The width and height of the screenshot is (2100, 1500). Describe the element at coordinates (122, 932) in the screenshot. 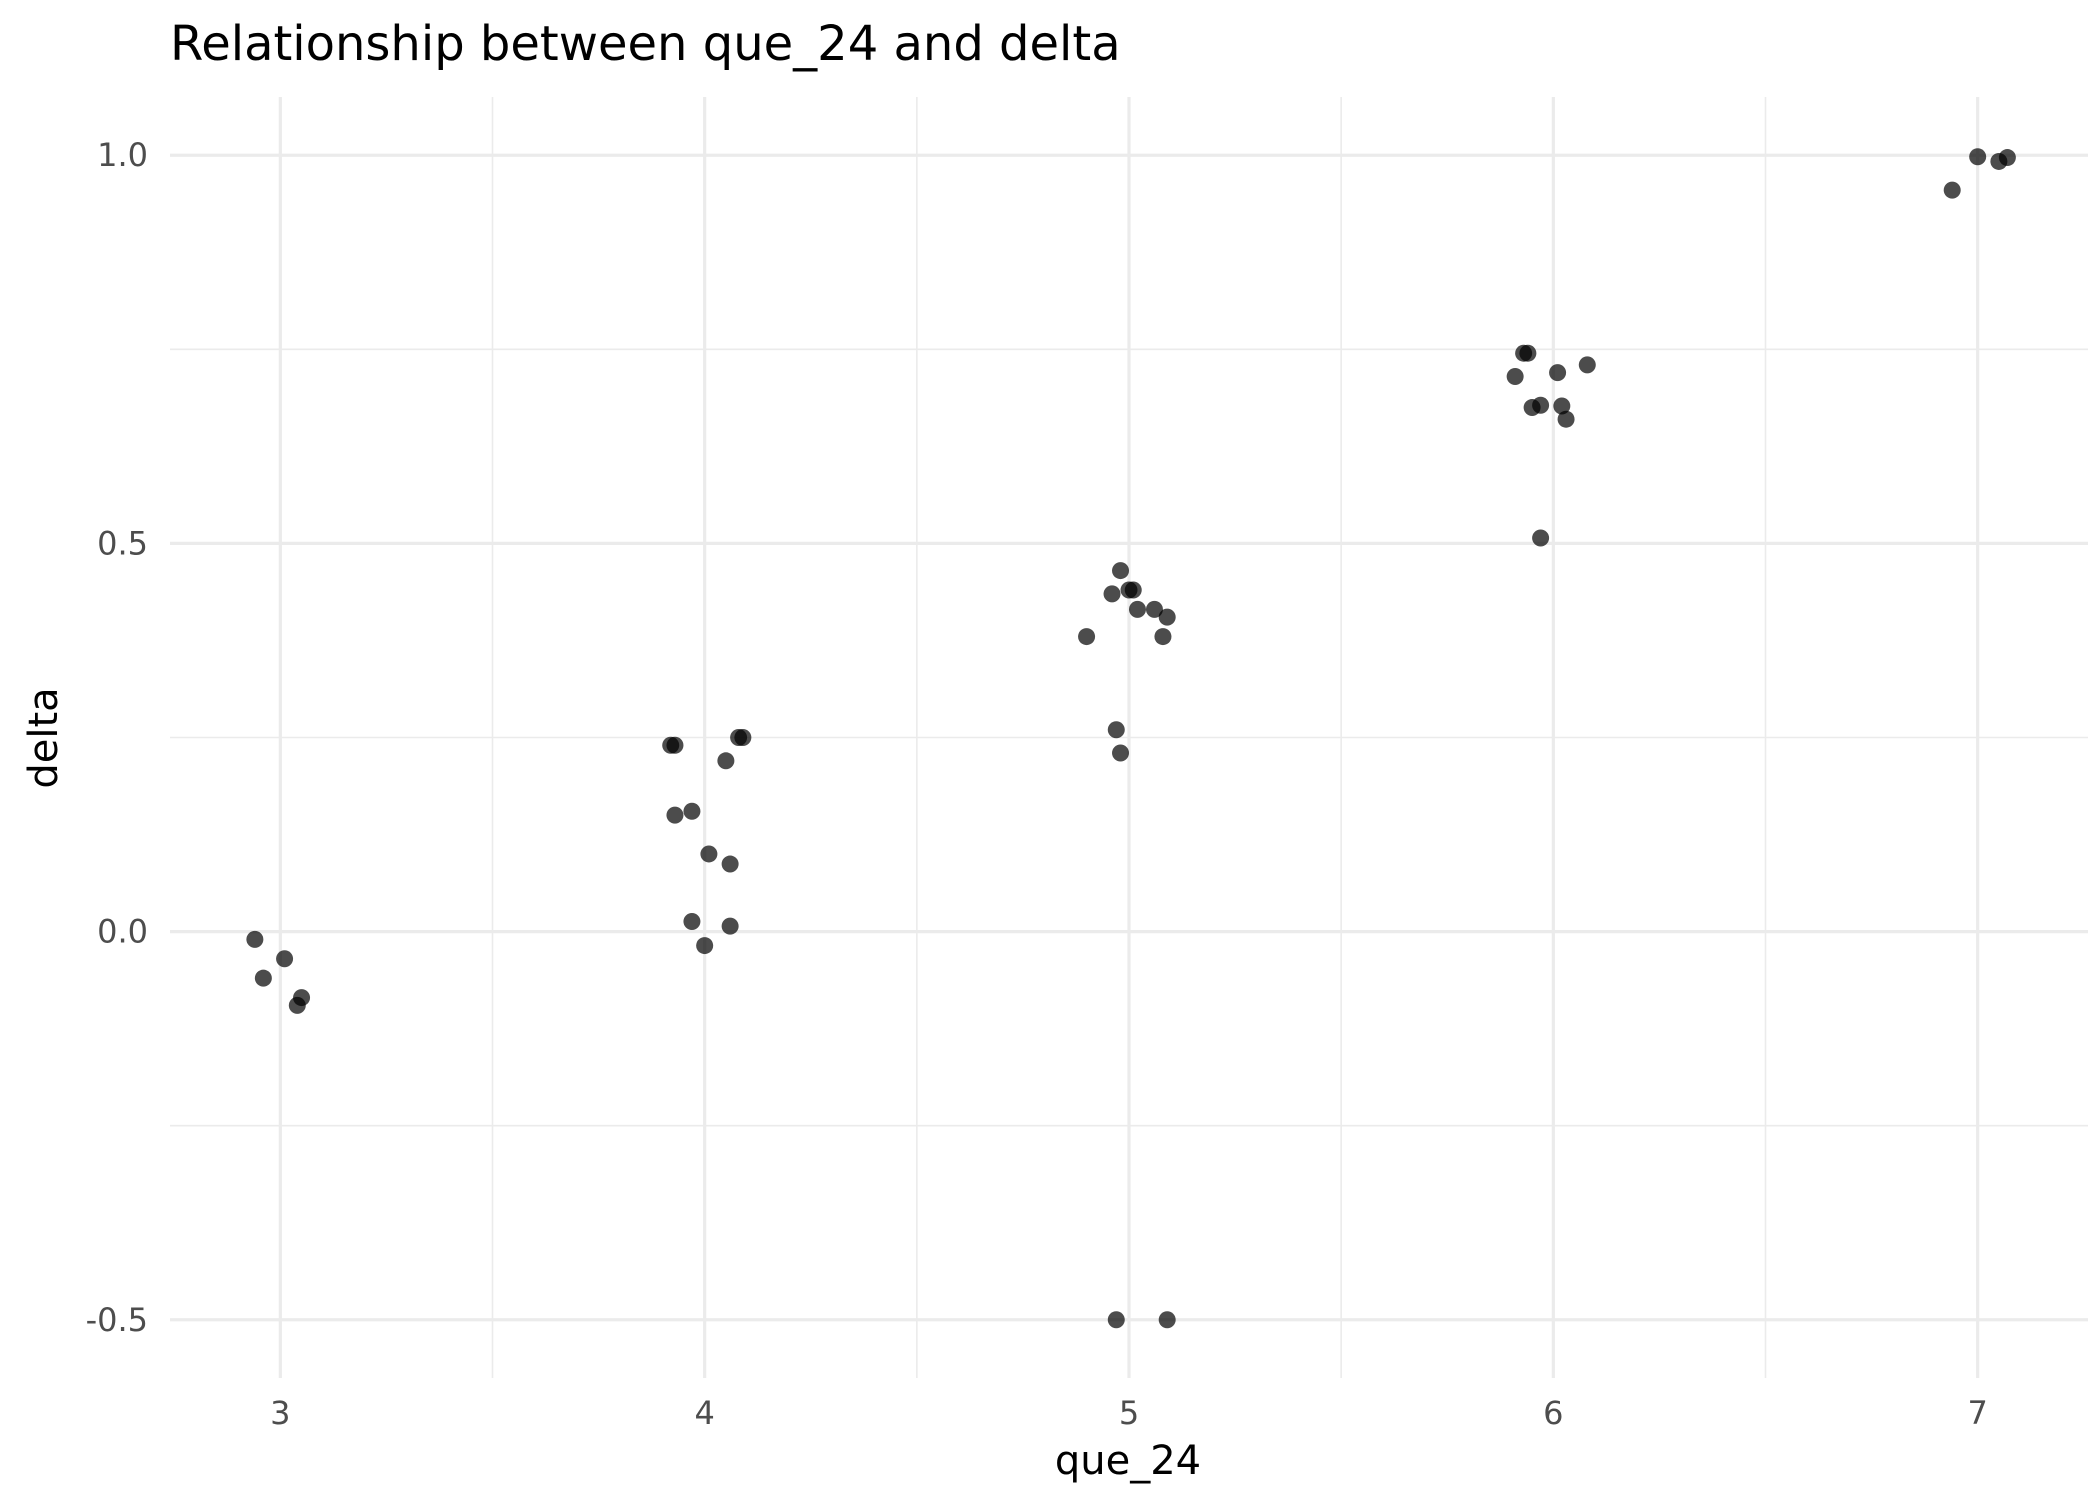

I see `y-tick-label: 0.0` at that location.